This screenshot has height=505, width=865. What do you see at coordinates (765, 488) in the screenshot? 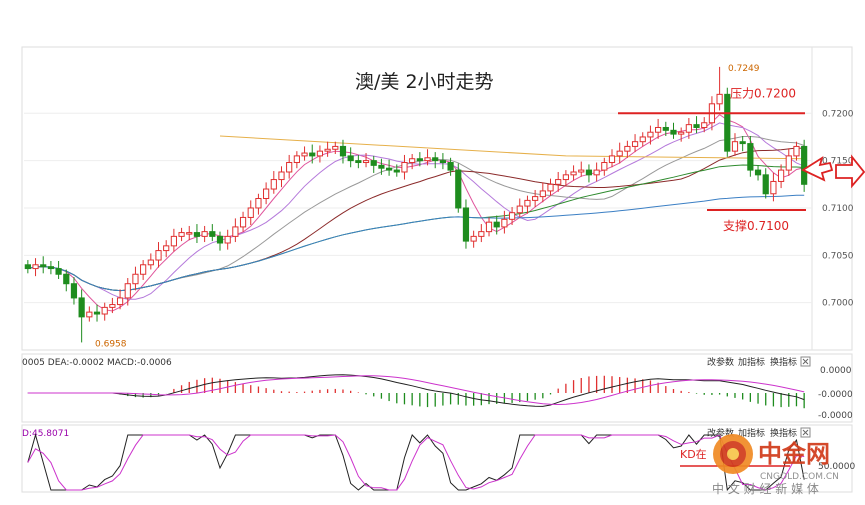
I see `watermark-slogan: 中 文 财 经 新 媒 体` at bounding box center [765, 488].